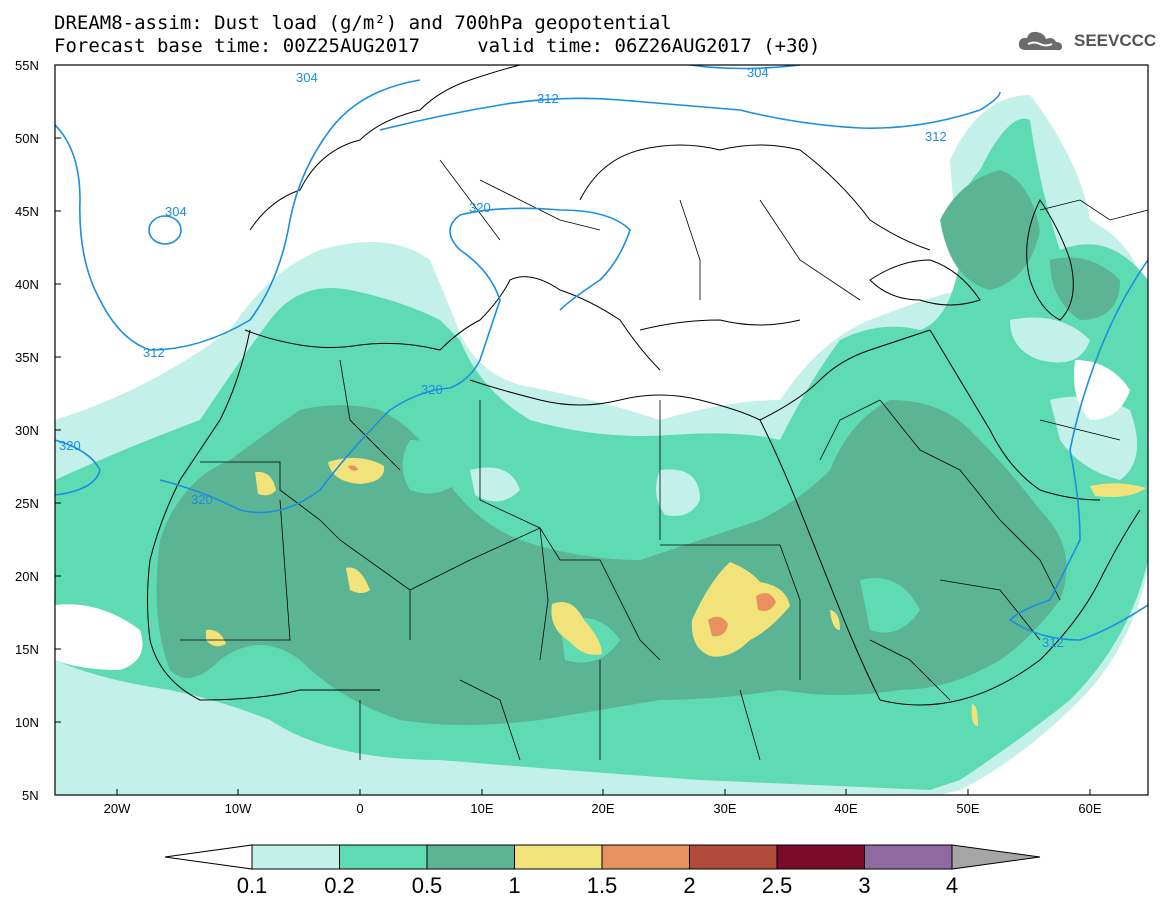 This screenshot has width=1165, height=907. I want to click on colorbar-label-0.2: 0.2, so click(339, 885).